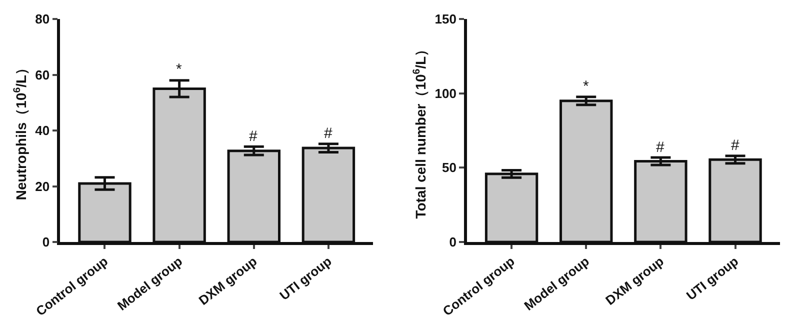 This screenshot has width=800, height=334. I want to click on y-tick-label: 60, so click(42, 74).